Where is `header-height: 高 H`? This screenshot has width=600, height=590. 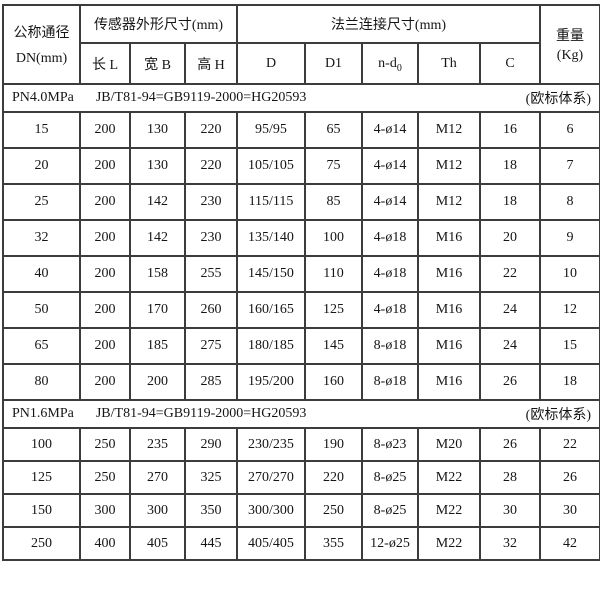 header-height: 高 H is located at coordinates (211, 63).